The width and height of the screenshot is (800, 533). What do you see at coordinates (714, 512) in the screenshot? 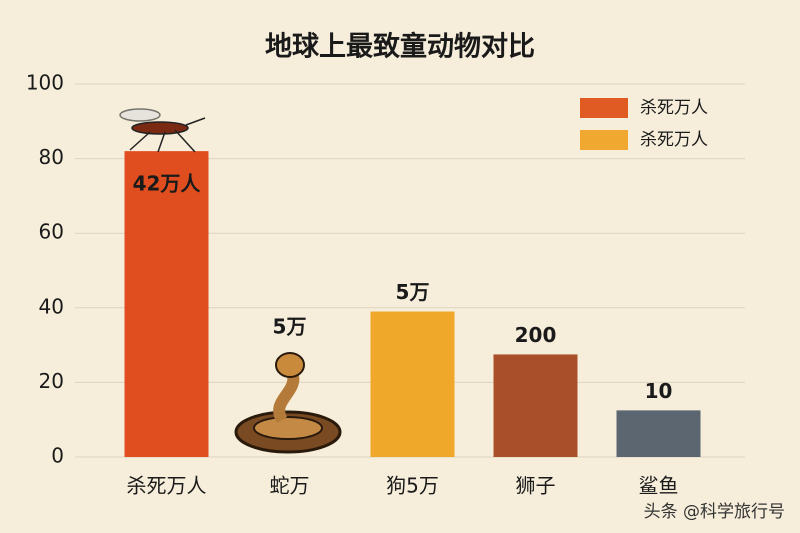
I see `watermark: 头条 @科学旅行号` at bounding box center [714, 512].